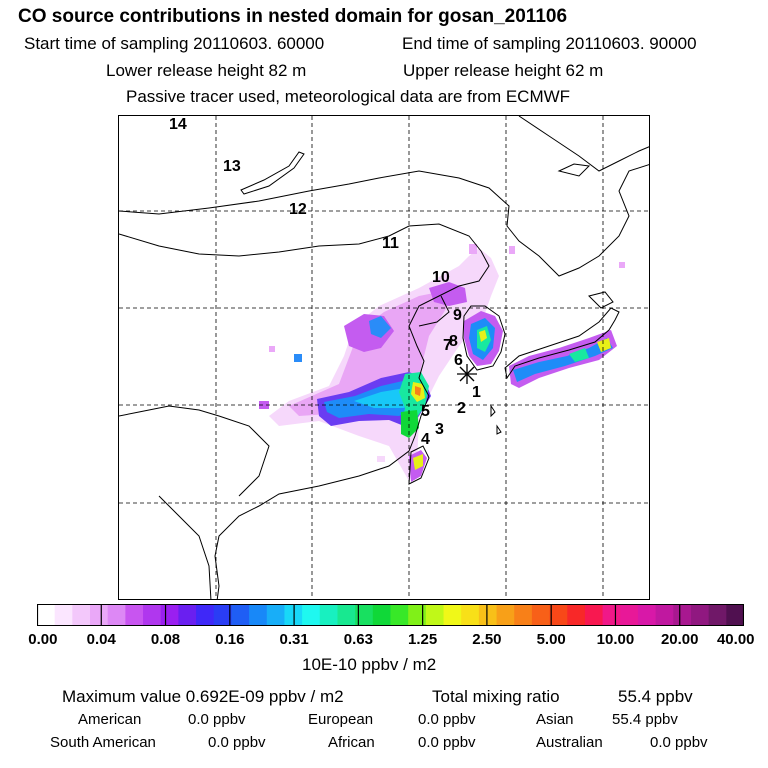 Image resolution: width=768 pixels, height=768 pixels. I want to click on start-time-label: Start time of sampling 20110603. 60000, so click(174, 43).